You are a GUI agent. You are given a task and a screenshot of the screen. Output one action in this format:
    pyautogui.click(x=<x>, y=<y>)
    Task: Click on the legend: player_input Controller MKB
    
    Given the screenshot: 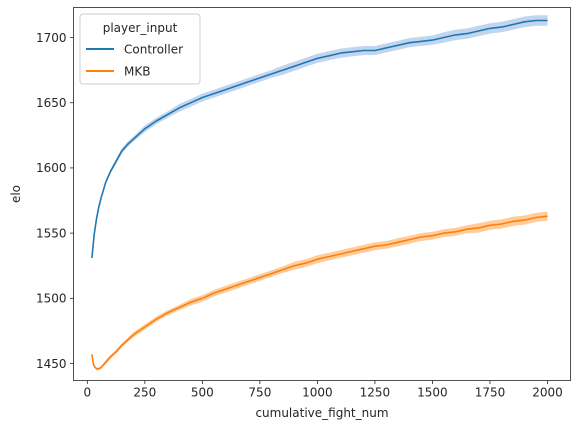 What is the action you would take?
    pyautogui.click(x=140, y=49)
    